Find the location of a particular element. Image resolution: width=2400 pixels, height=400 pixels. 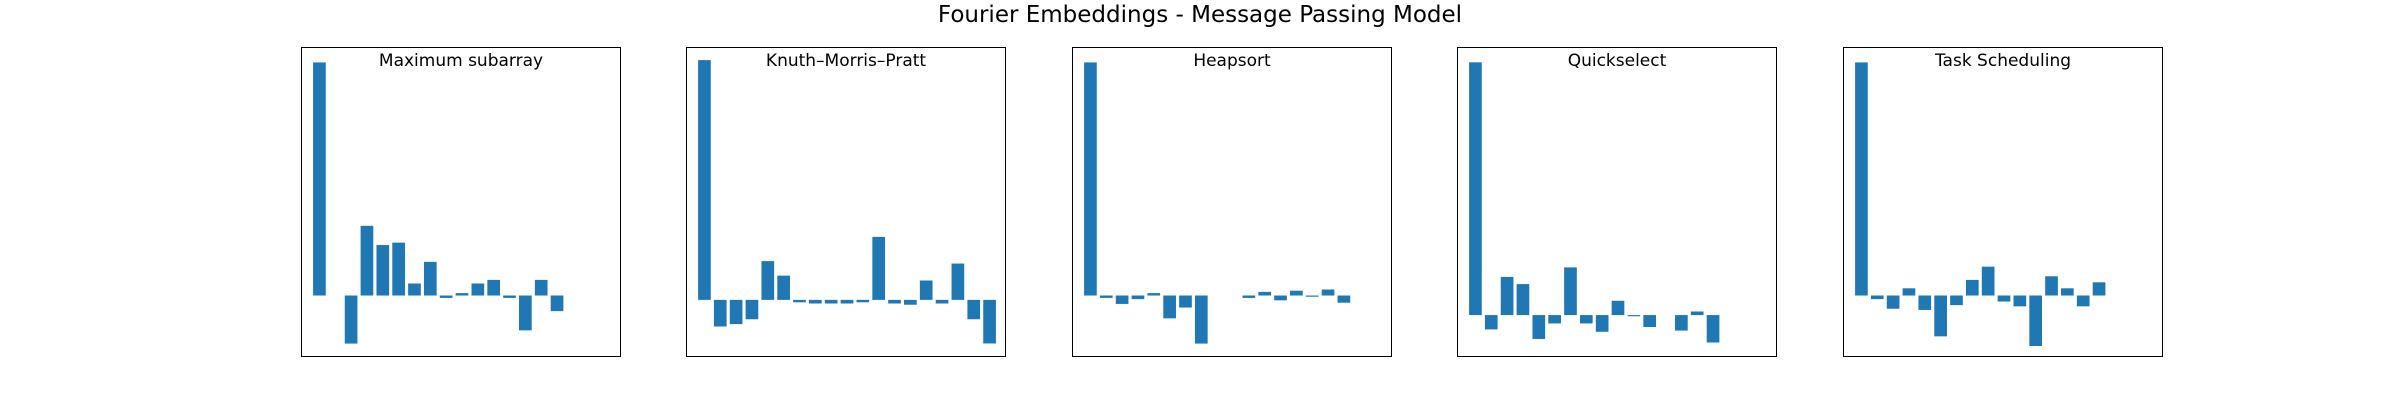

subplot-quickselect: Quickselect is located at coordinates (1617, 202).